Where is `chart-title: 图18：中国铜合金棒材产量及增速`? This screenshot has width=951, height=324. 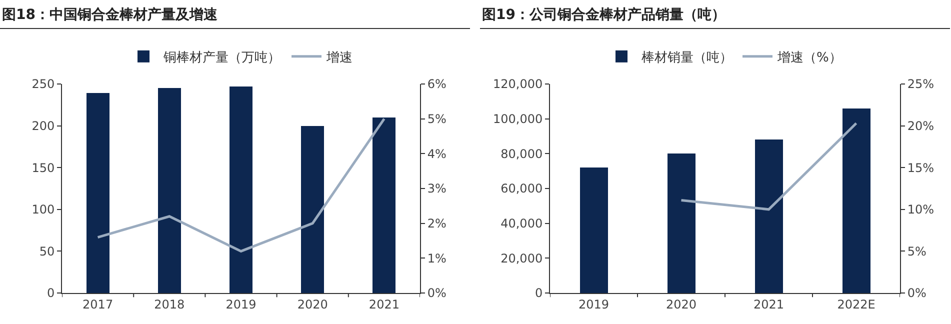 chart-title: 图18：中国铜合金棒材产量及增速 is located at coordinates (235, 14).